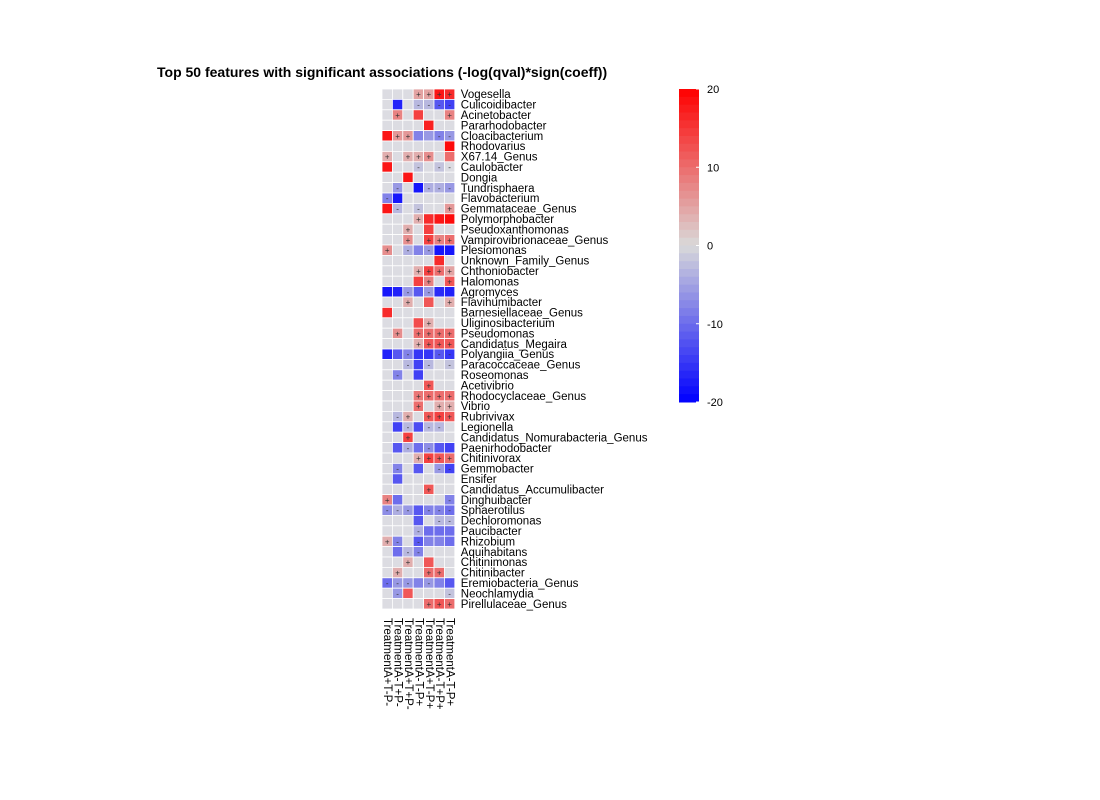 Image resolution: width=1100 pixels, height=800 pixels. Describe the element at coordinates (490, 293) in the screenshot. I see `row-label: Agromyces` at that location.